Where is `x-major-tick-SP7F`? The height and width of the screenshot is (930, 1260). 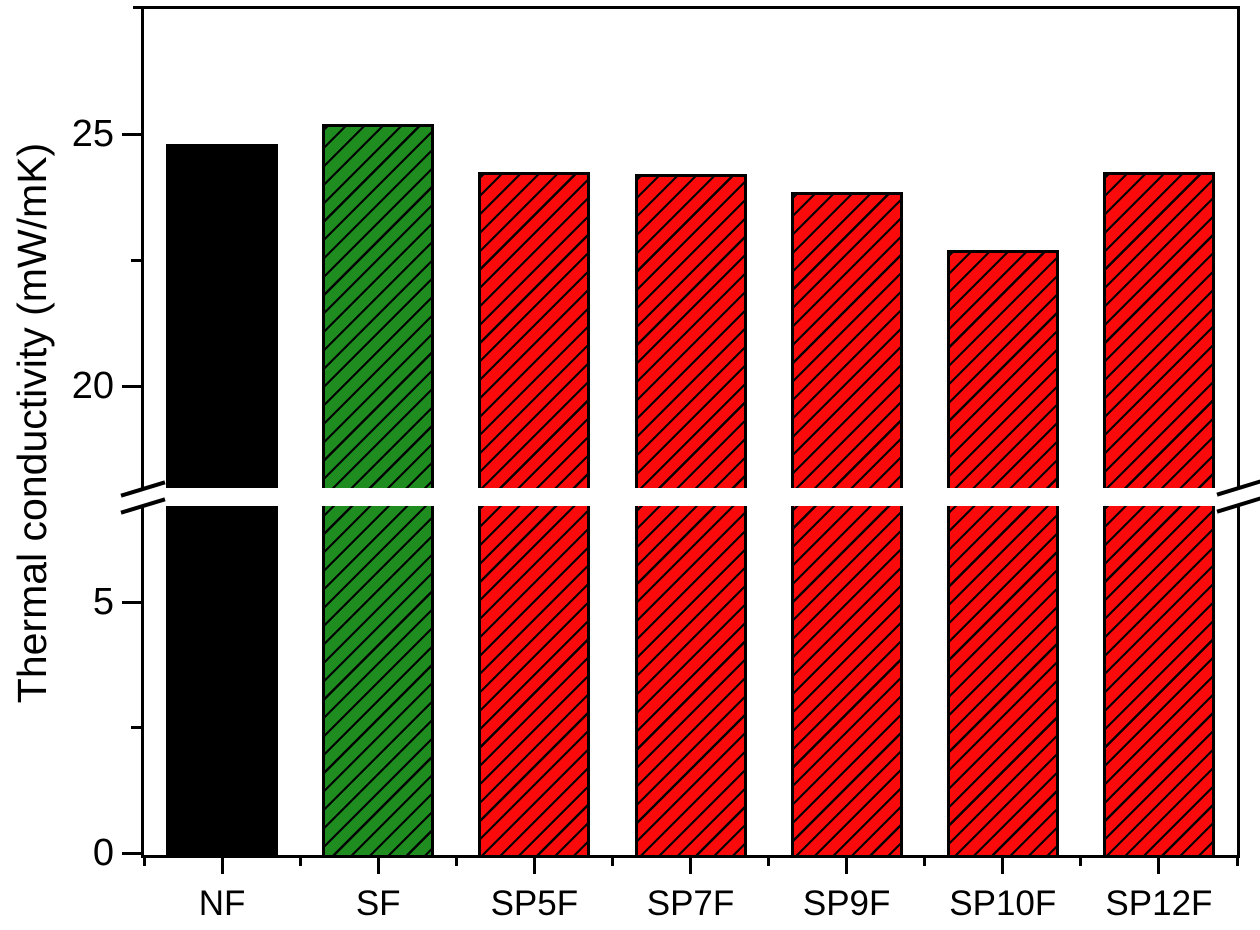
x-major-tick-SP7F is located at coordinates (690, 866).